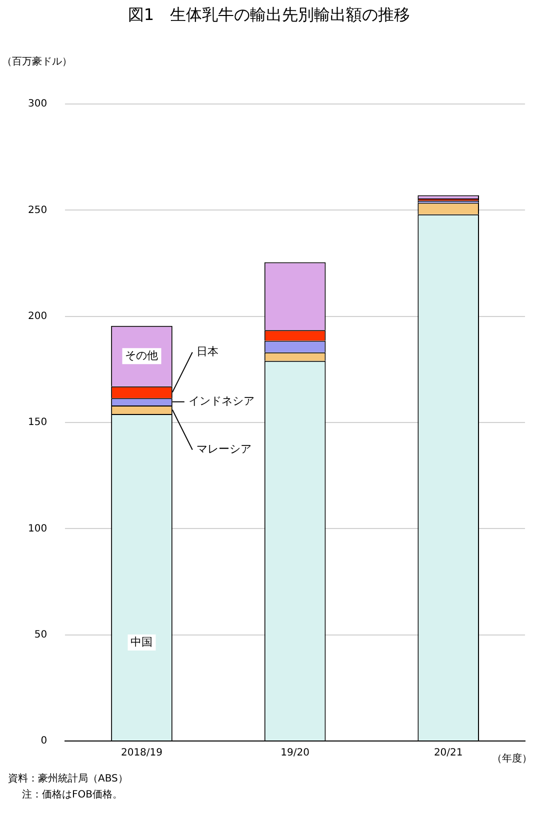 The width and height of the screenshot is (539, 835). I want to click on y-tick-label: 0, so click(44, 741).